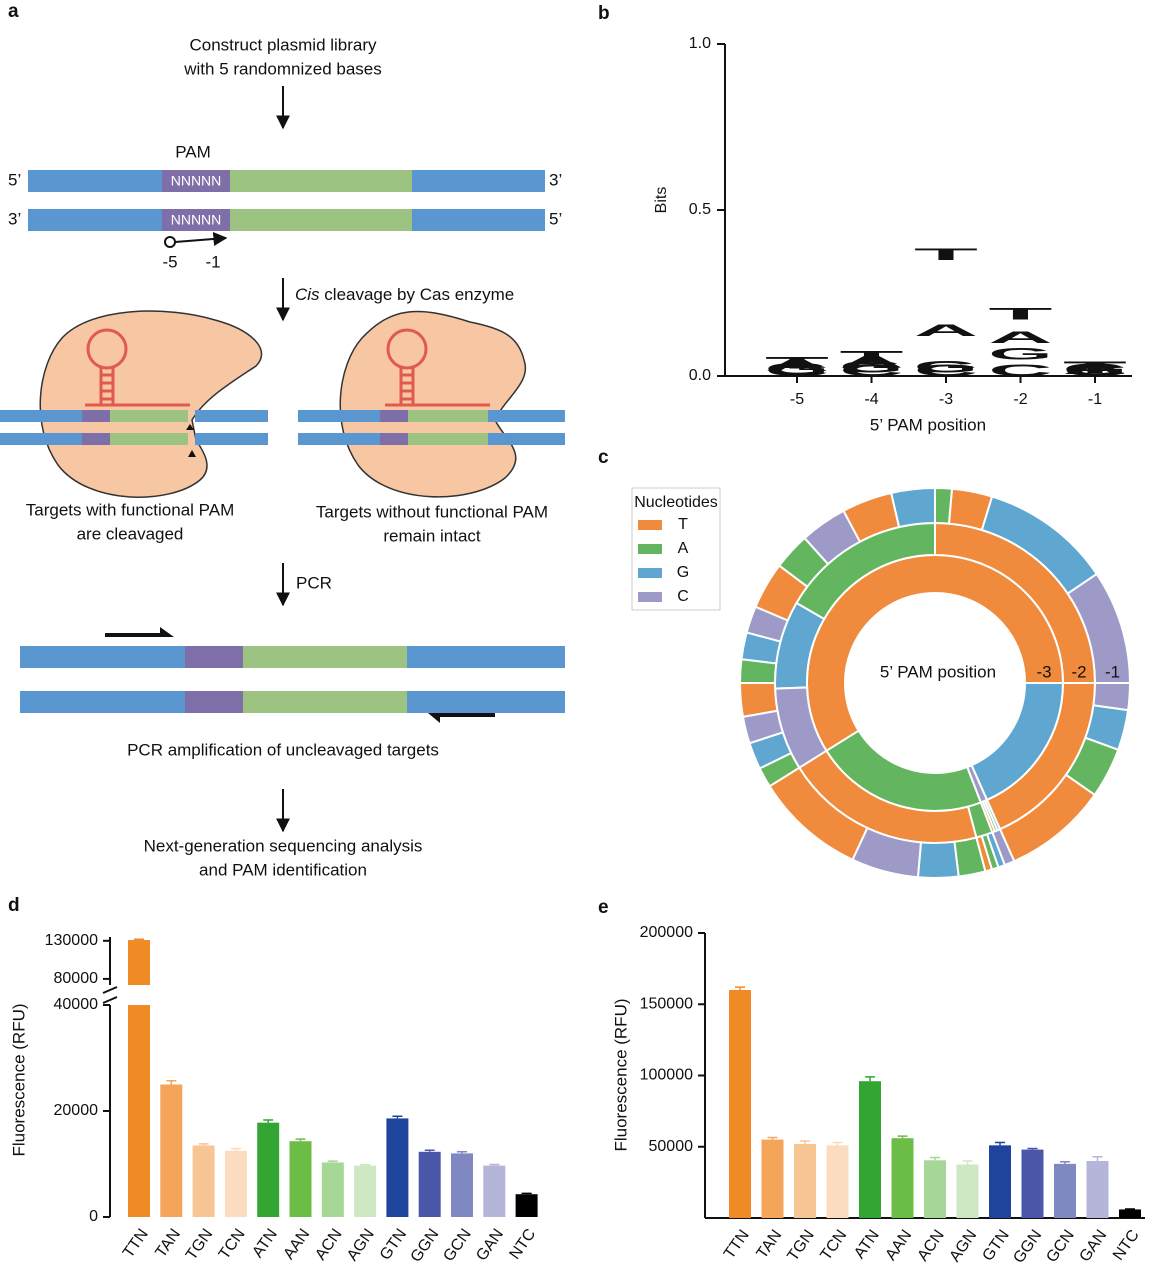 This screenshot has width=1153, height=1284. I want to click on cleaved-dna, so click(134, 433).